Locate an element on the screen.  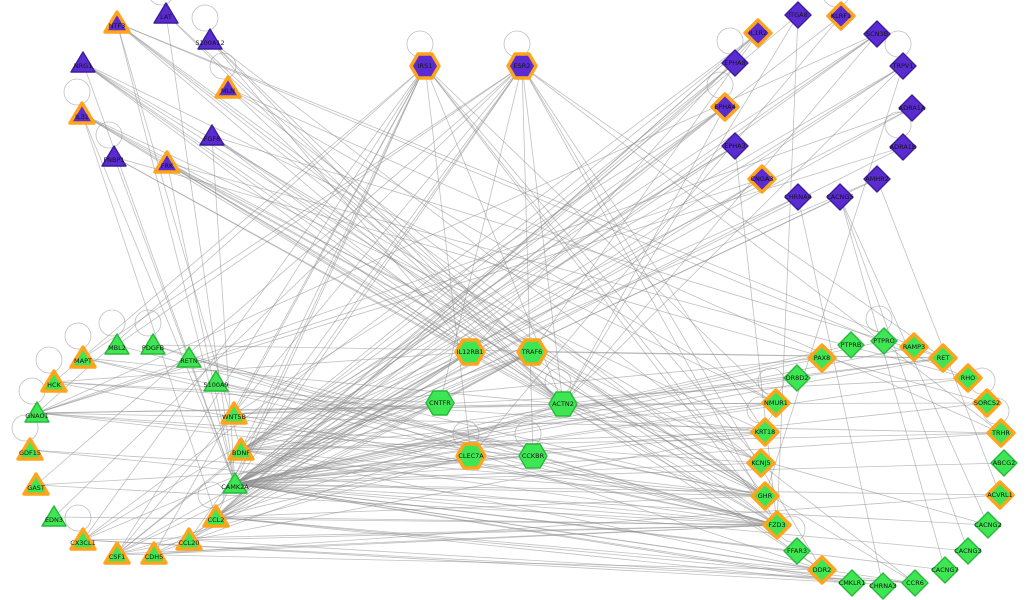
node-shape-BDNF is located at coordinates (241, 449).